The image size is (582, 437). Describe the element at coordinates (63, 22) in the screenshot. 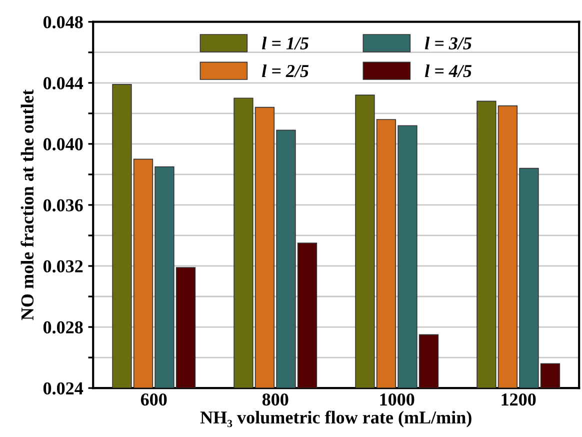

I see `y-tick-label: 0.048` at that location.